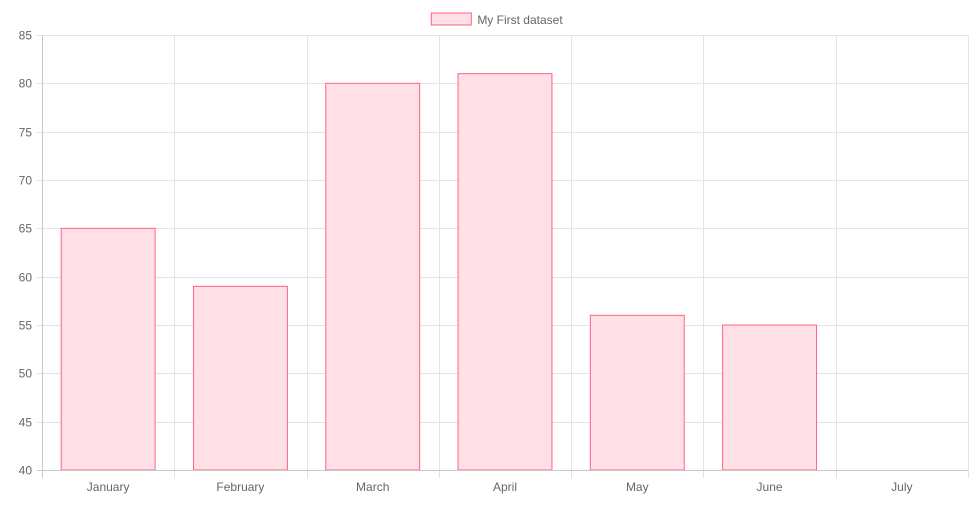  What do you see at coordinates (26, 84) in the screenshot?
I see `y-tick-label: 80` at bounding box center [26, 84].